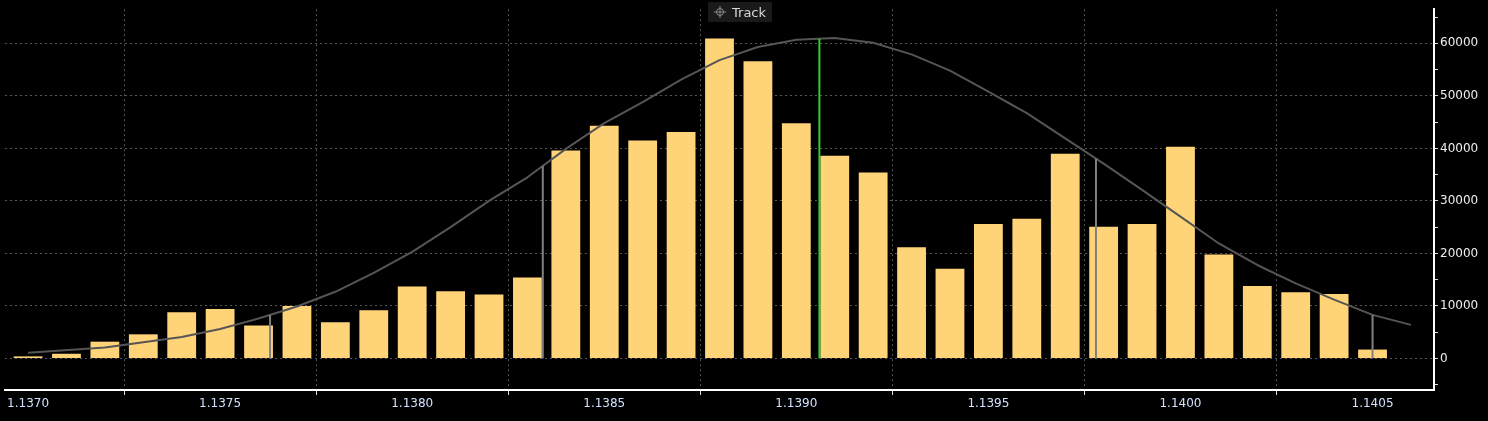 The width and height of the screenshot is (1488, 421). I want to click on x-tick-label: 1.1395, so click(988, 403).